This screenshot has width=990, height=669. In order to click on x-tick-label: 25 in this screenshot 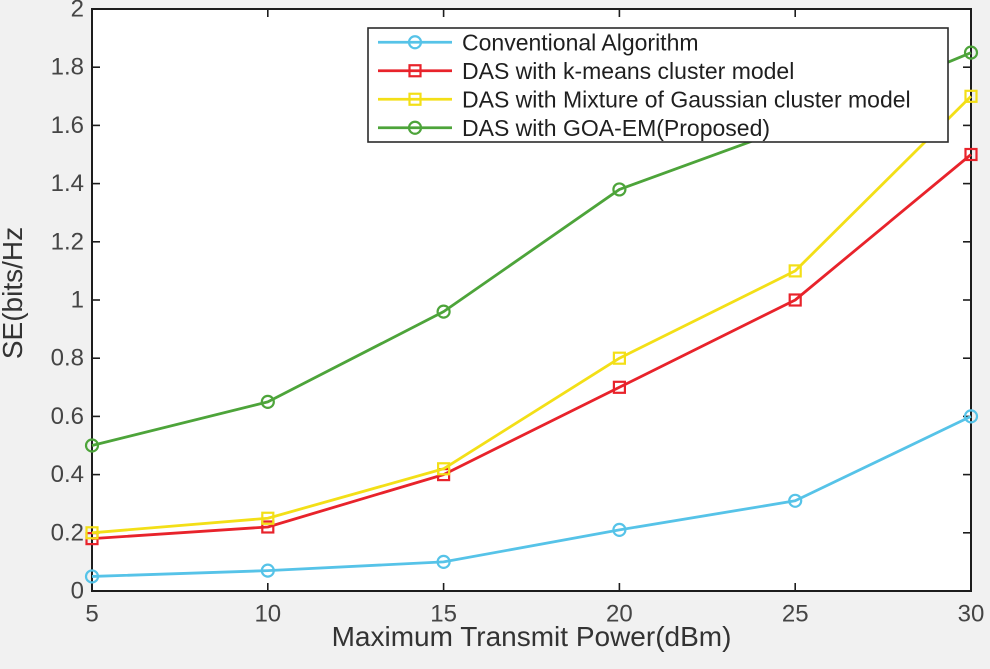, I will do `click(795, 614)`.